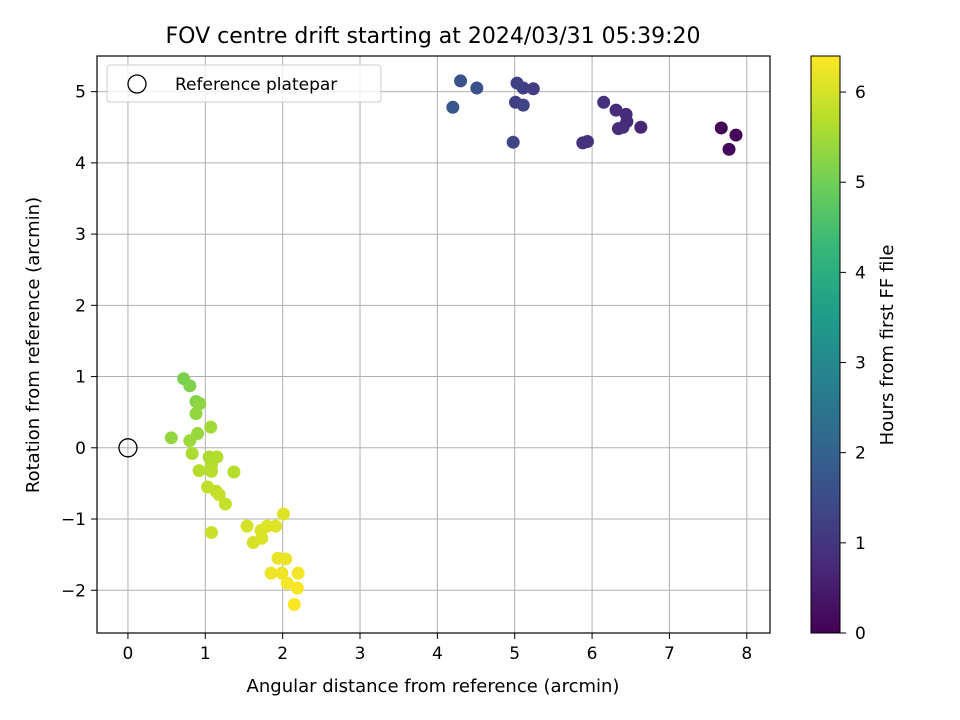  I want to click on legend: Reference platepar, so click(244, 83).